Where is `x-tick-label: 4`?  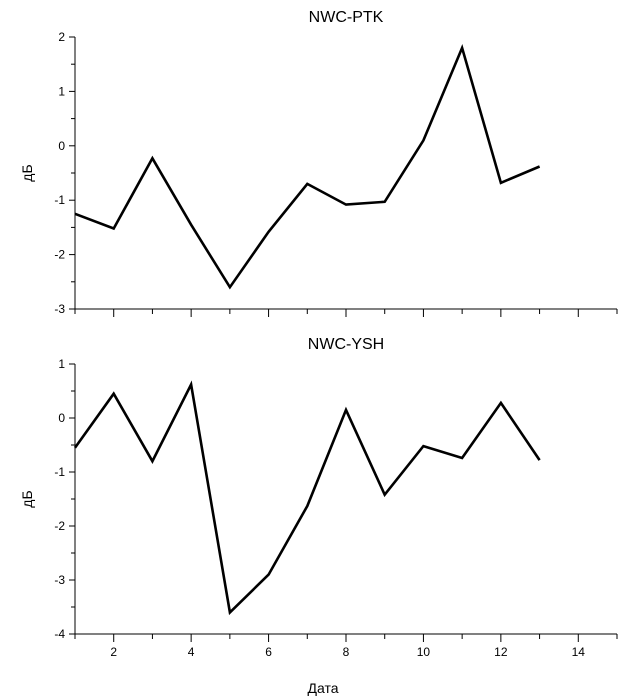
x-tick-label: 4 is located at coordinates (191, 652).